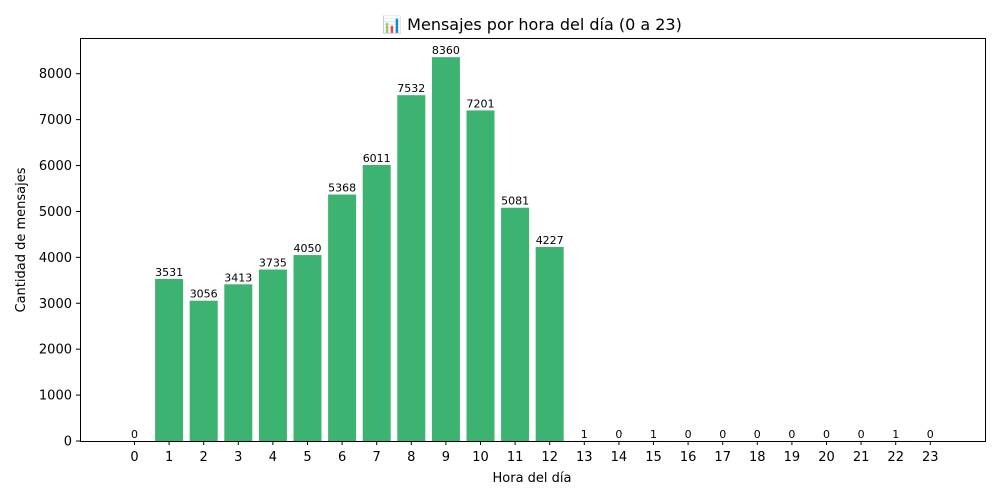 The width and height of the screenshot is (1000, 500). I want to click on data-label-hour-5: 4050, so click(308, 248).